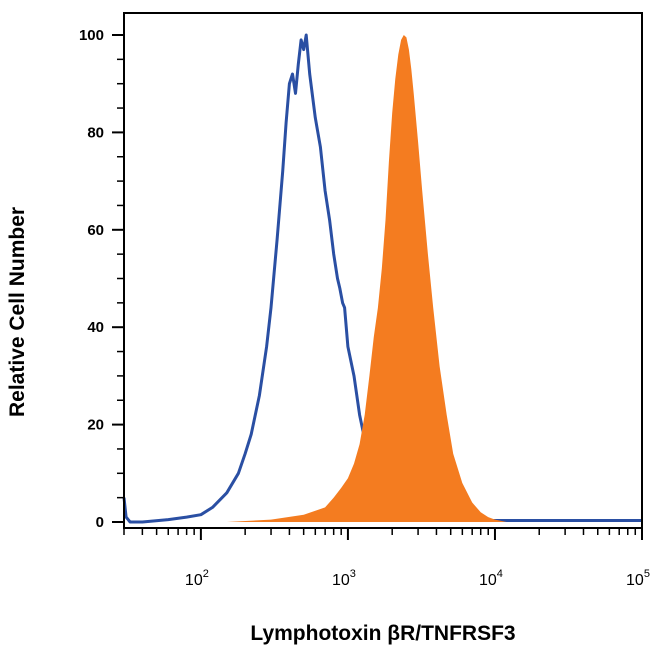  Describe the element at coordinates (95, 230) in the screenshot. I see `y-tick-label: 60` at that location.